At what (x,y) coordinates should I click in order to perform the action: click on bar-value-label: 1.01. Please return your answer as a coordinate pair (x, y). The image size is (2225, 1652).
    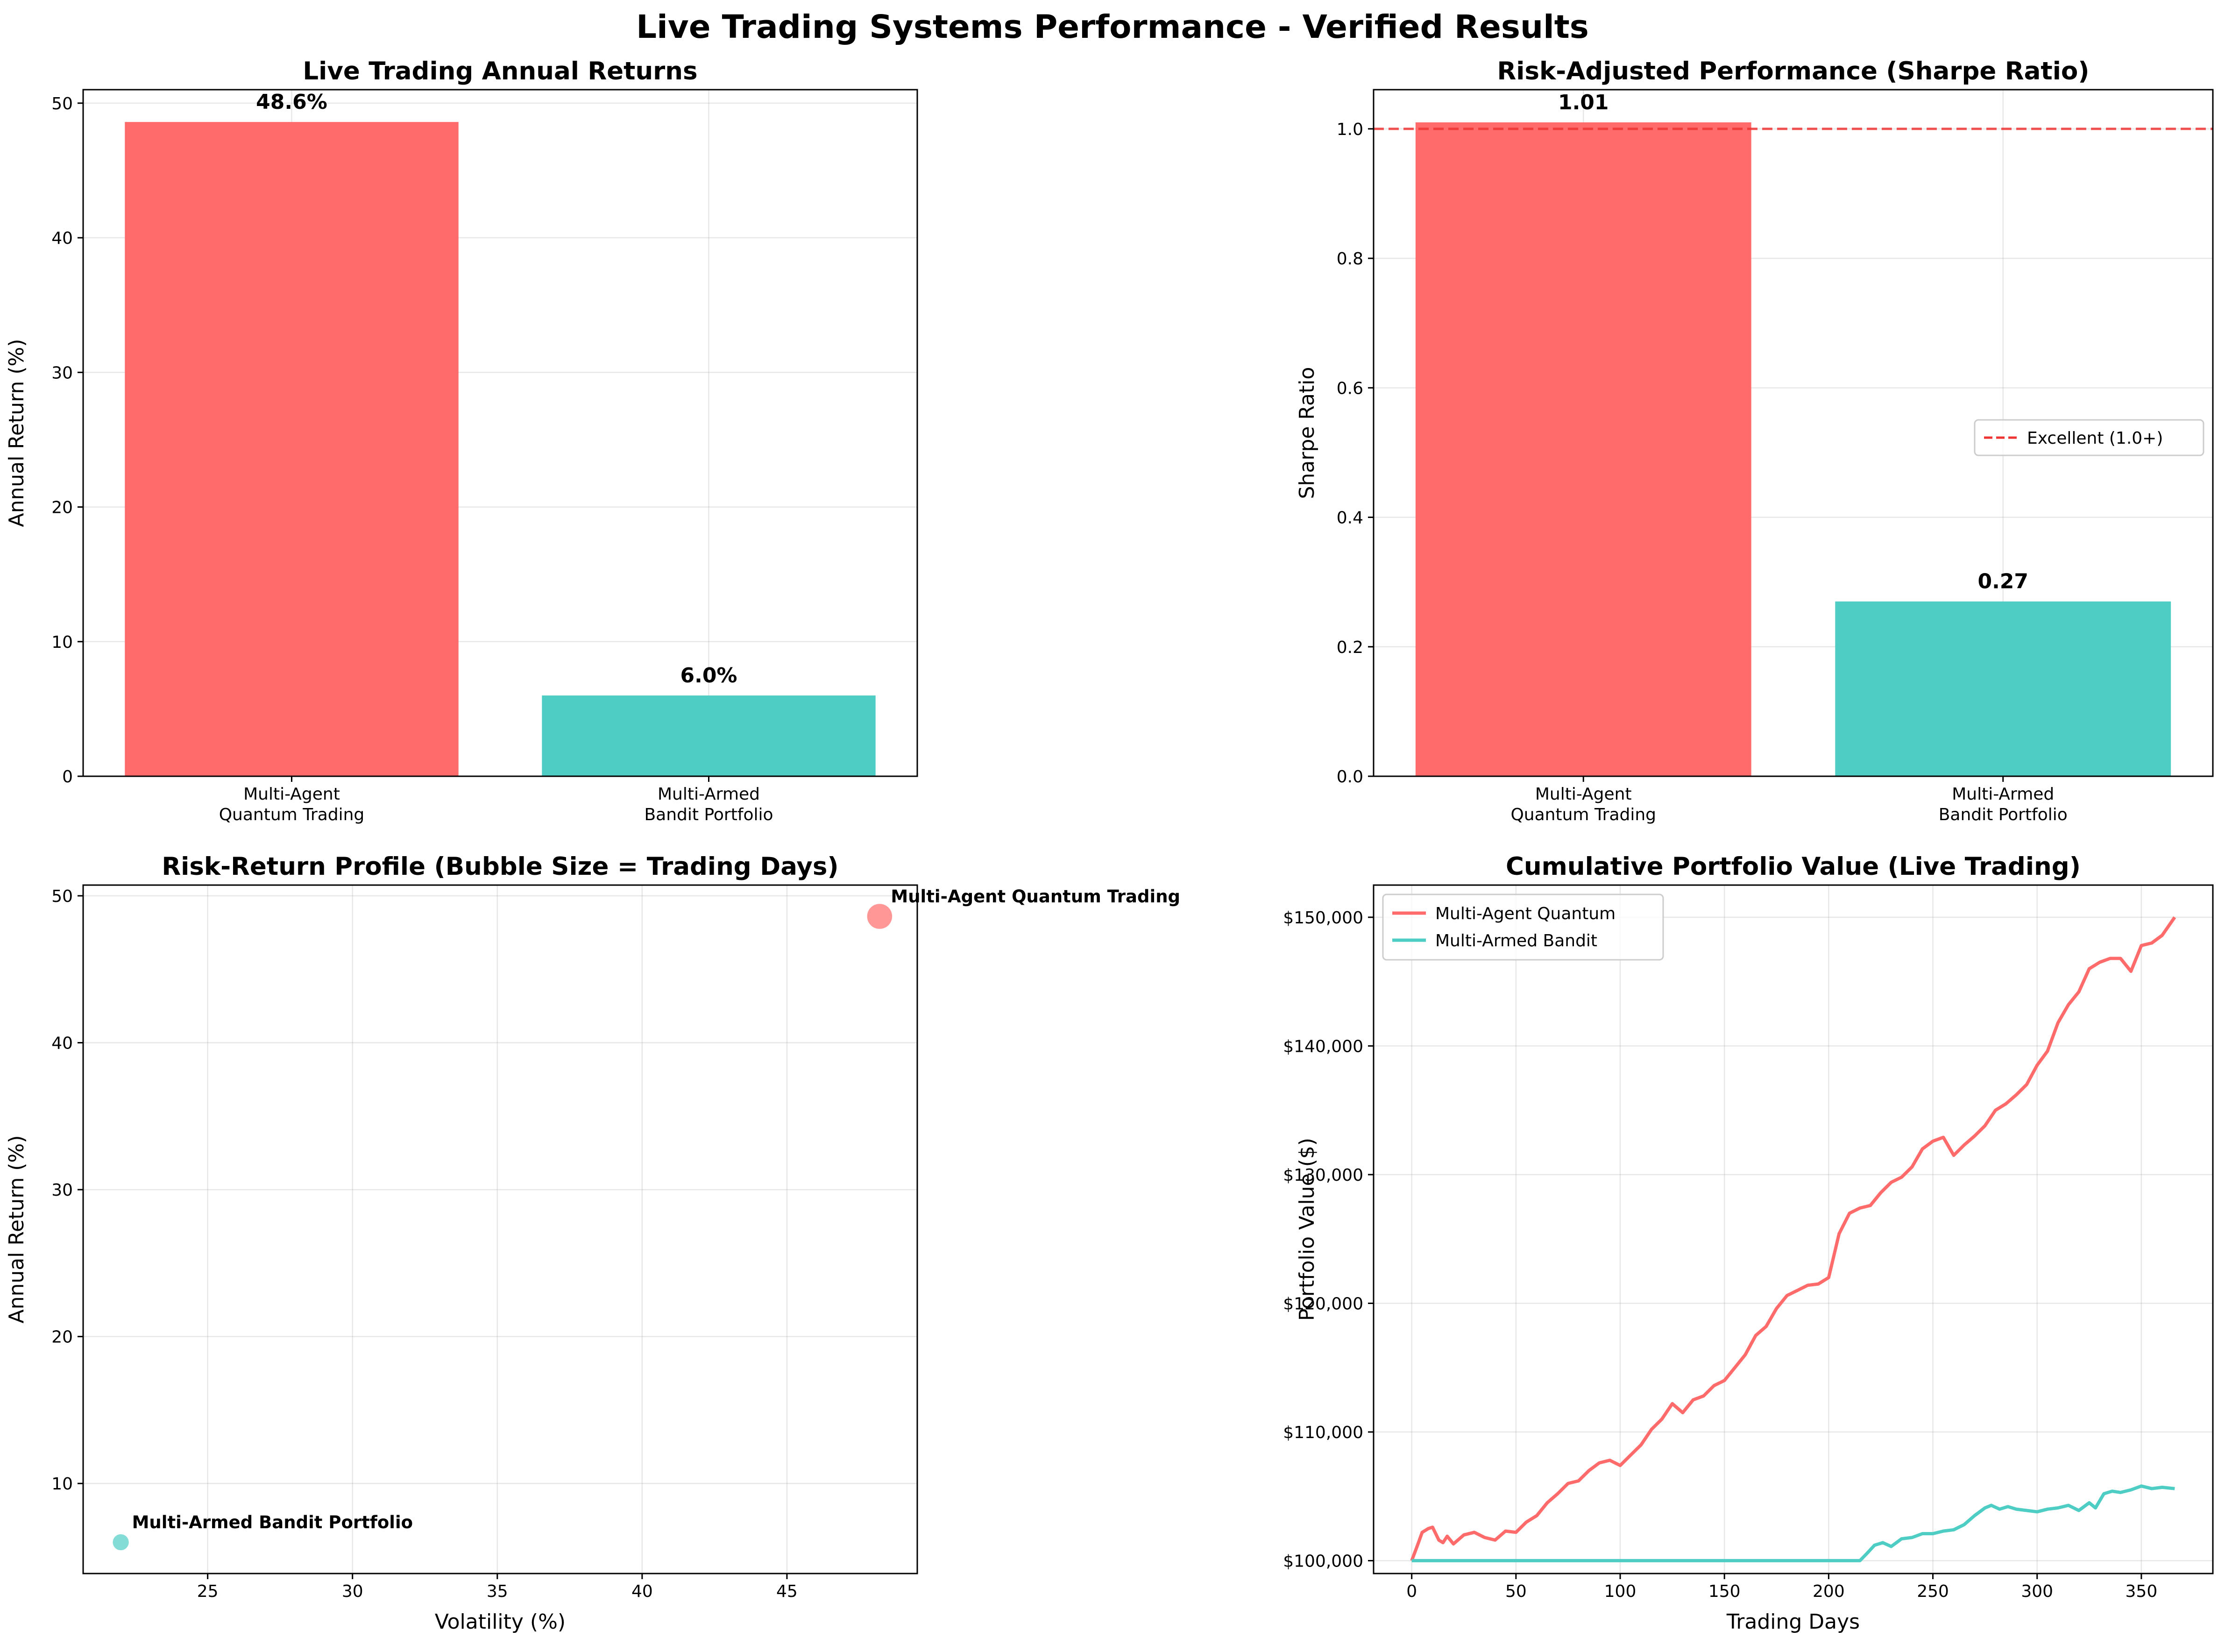
    Looking at the image, I should click on (1583, 102).